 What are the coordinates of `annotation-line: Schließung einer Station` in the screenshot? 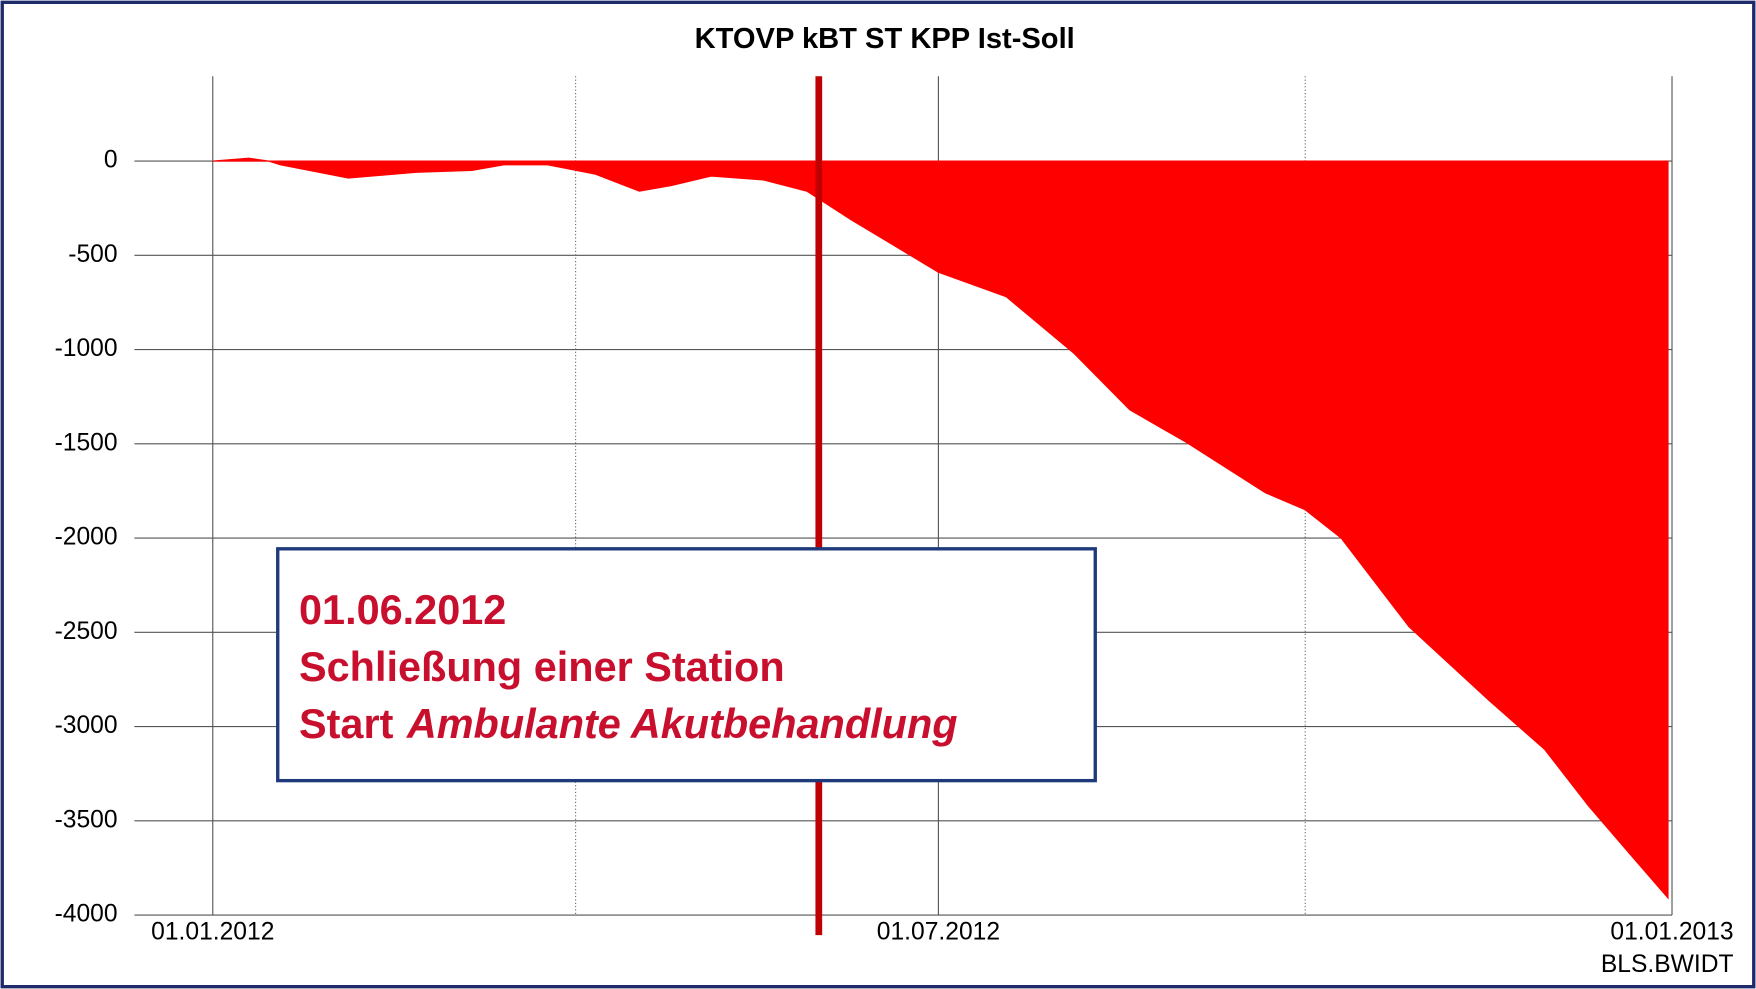 It's located at (542, 666).